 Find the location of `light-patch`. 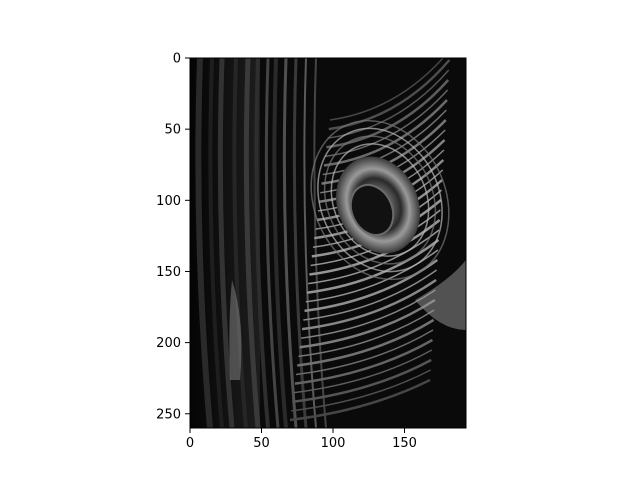

light-patch is located at coordinates (440, 295).